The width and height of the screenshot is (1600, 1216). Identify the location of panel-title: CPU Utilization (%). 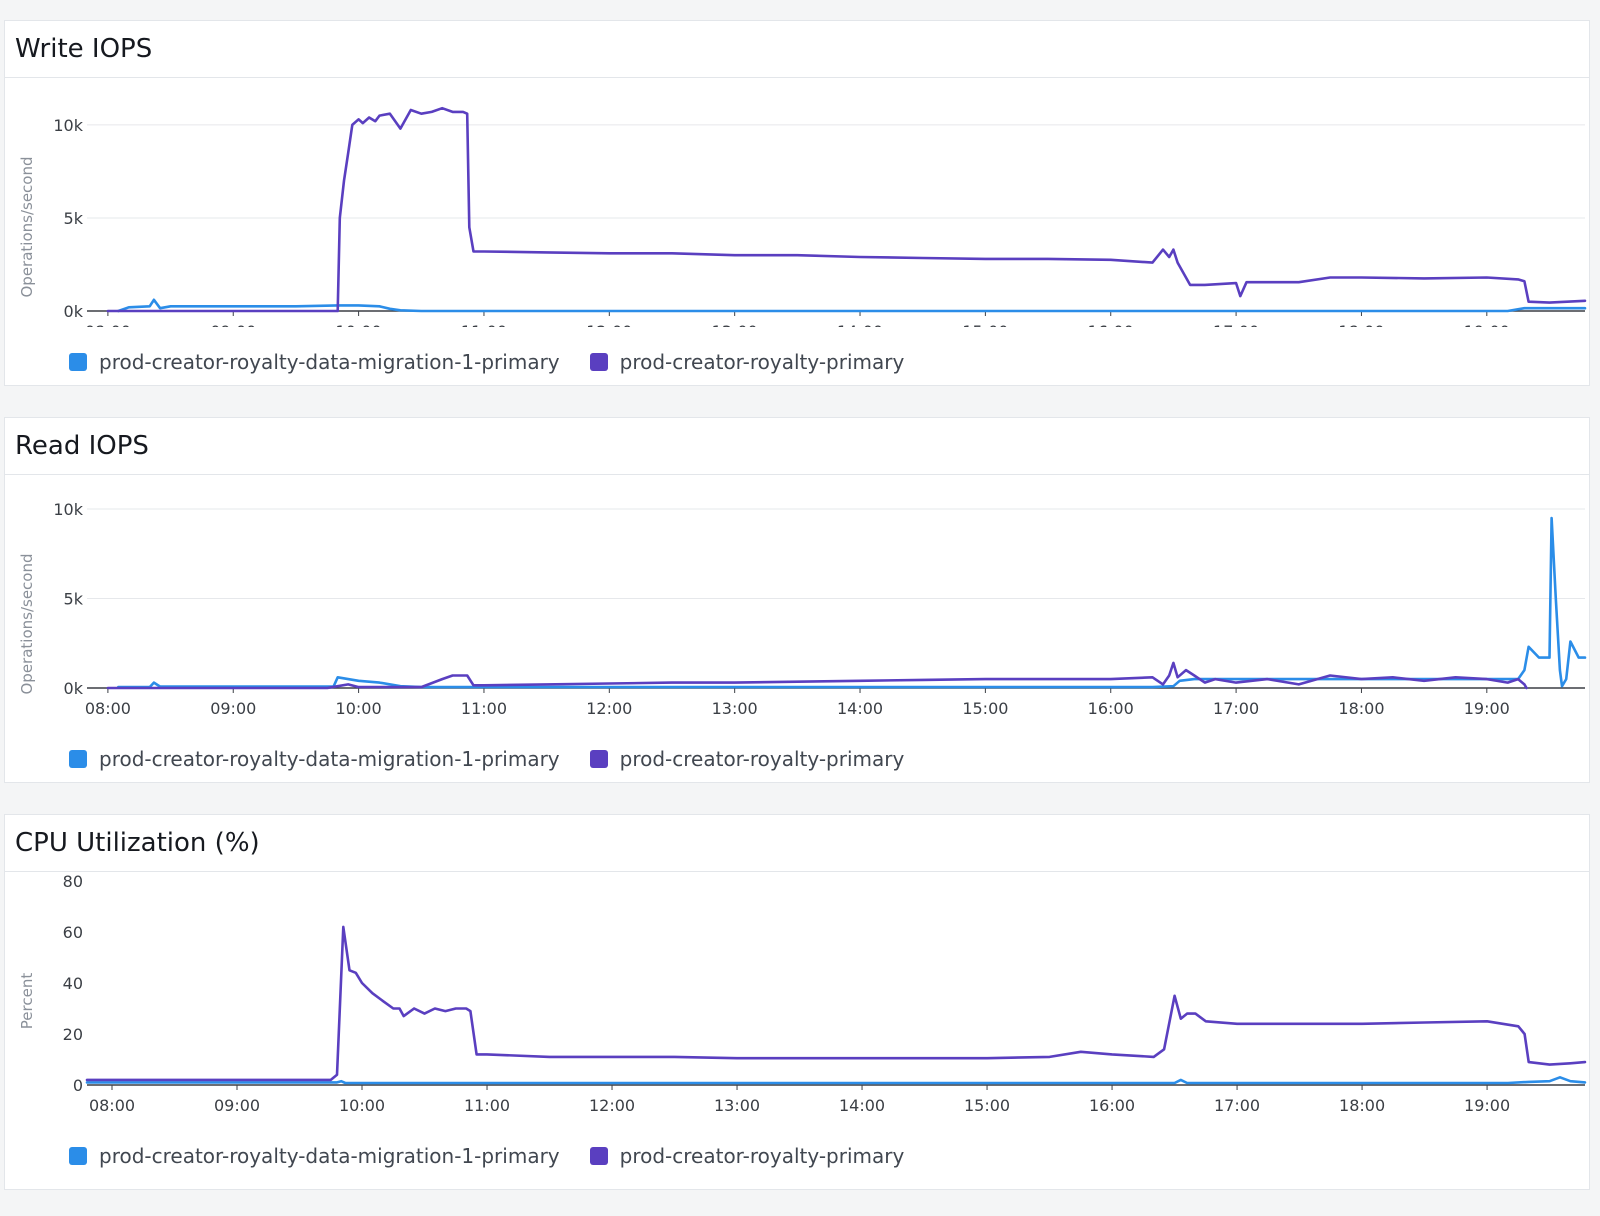
(797, 843).